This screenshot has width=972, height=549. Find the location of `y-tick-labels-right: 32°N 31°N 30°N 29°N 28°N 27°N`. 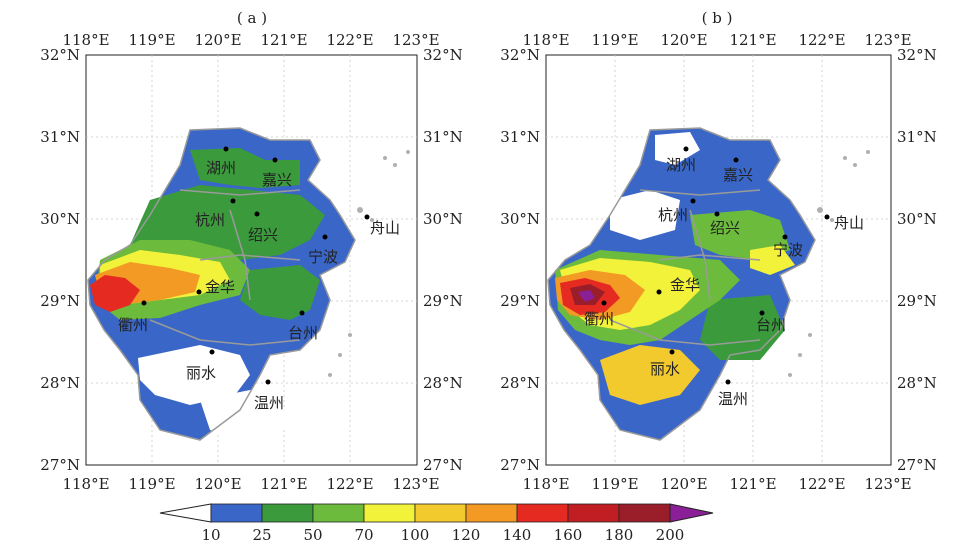

y-tick-labels-right: 32°N 31°N 30°N 29°N 28°N 27°N is located at coordinates (443, 260).